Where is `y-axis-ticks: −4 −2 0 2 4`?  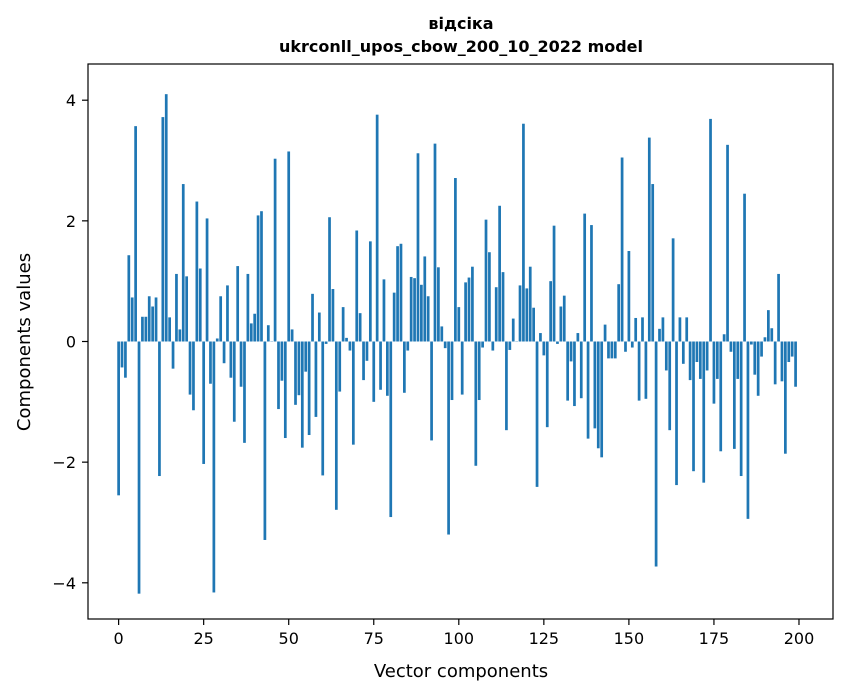
y-axis-ticks: −4 −2 0 2 4 is located at coordinates (70, 342).